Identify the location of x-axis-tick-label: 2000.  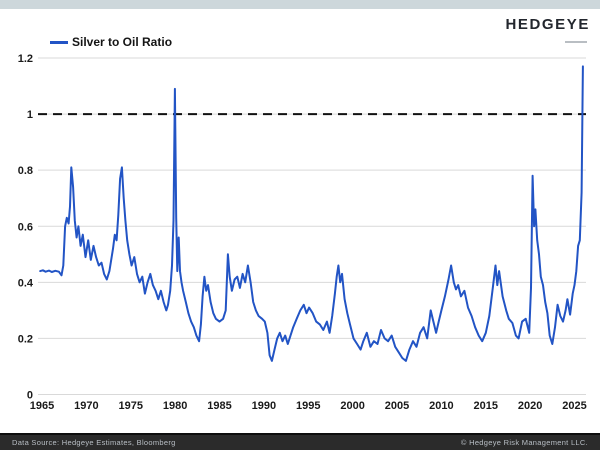
(352, 406).